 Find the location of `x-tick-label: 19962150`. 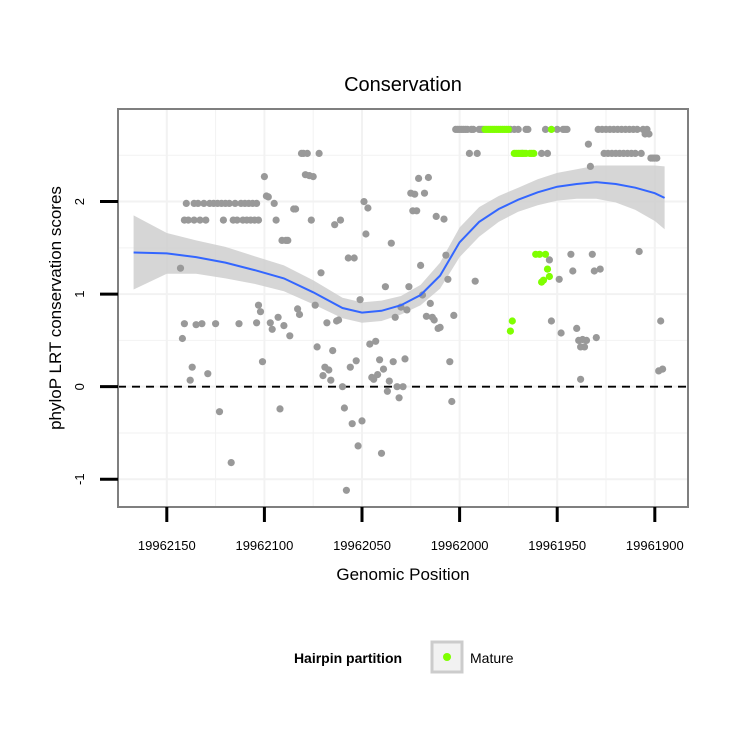

x-tick-label: 19962150 is located at coordinates (167, 545).